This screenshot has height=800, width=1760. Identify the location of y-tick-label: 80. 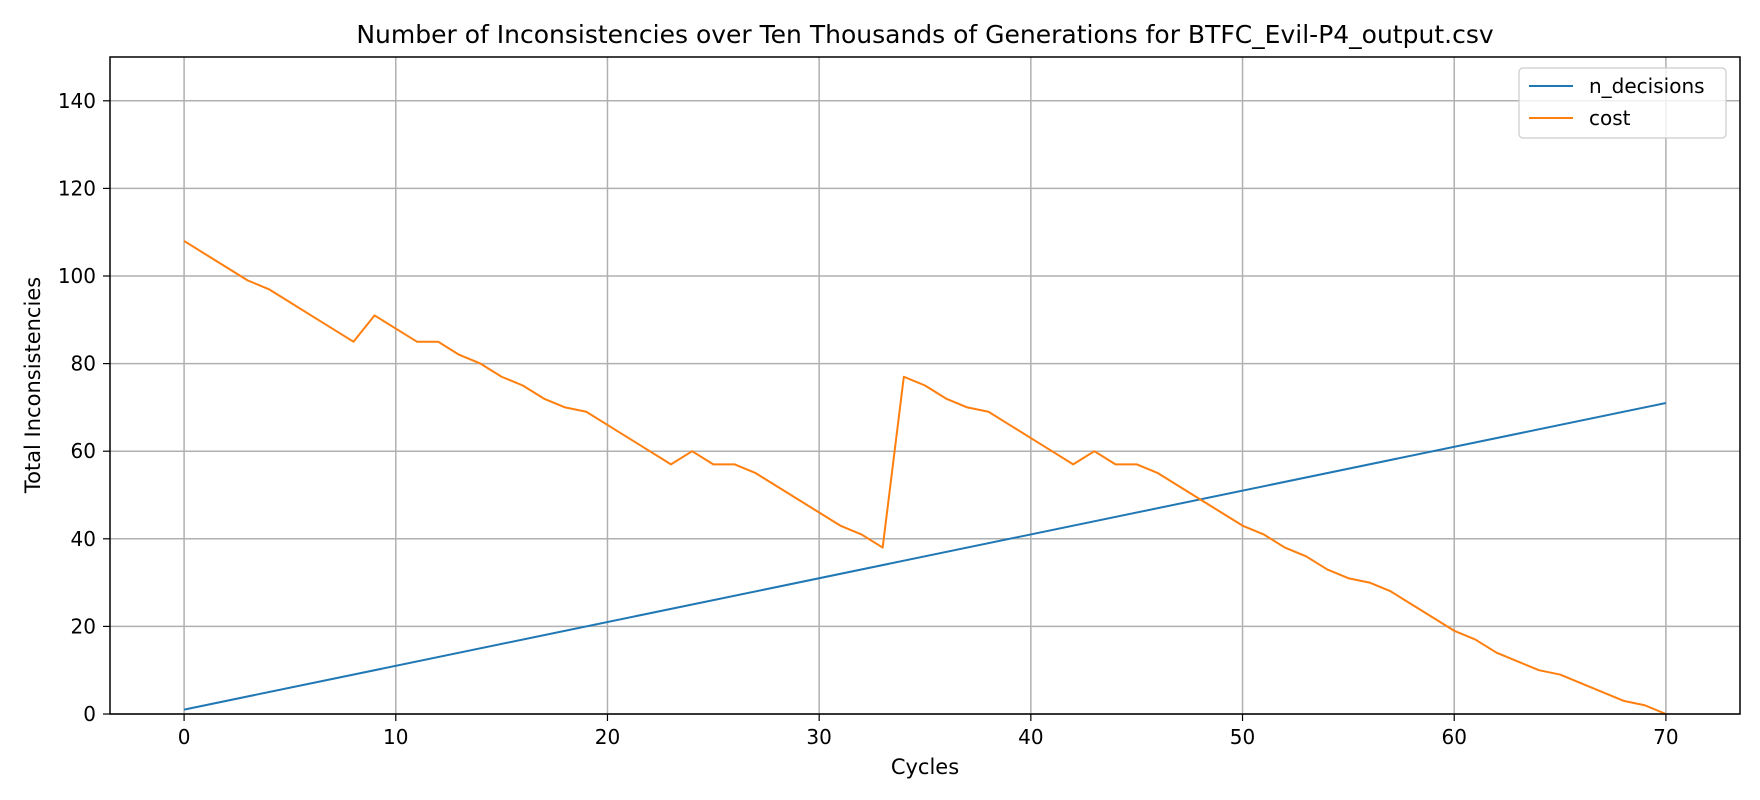
(83, 364).